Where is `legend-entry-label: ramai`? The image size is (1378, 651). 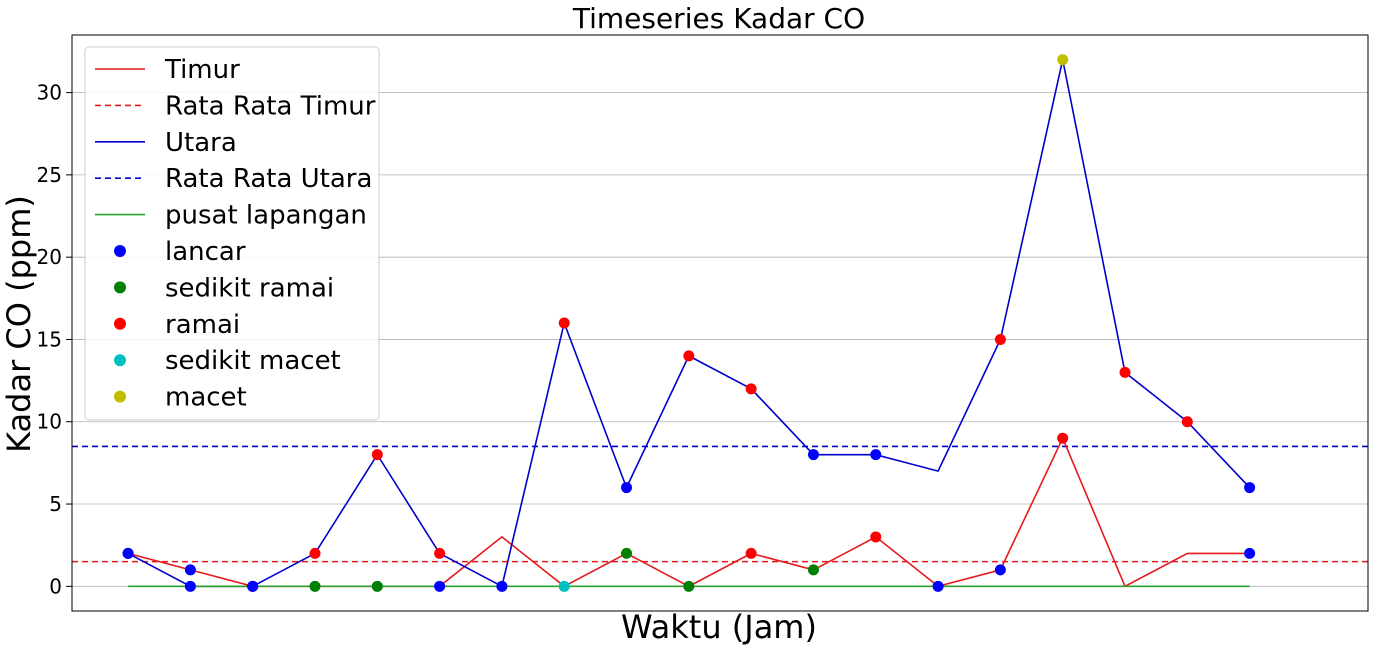 legend-entry-label: ramai is located at coordinates (202, 325).